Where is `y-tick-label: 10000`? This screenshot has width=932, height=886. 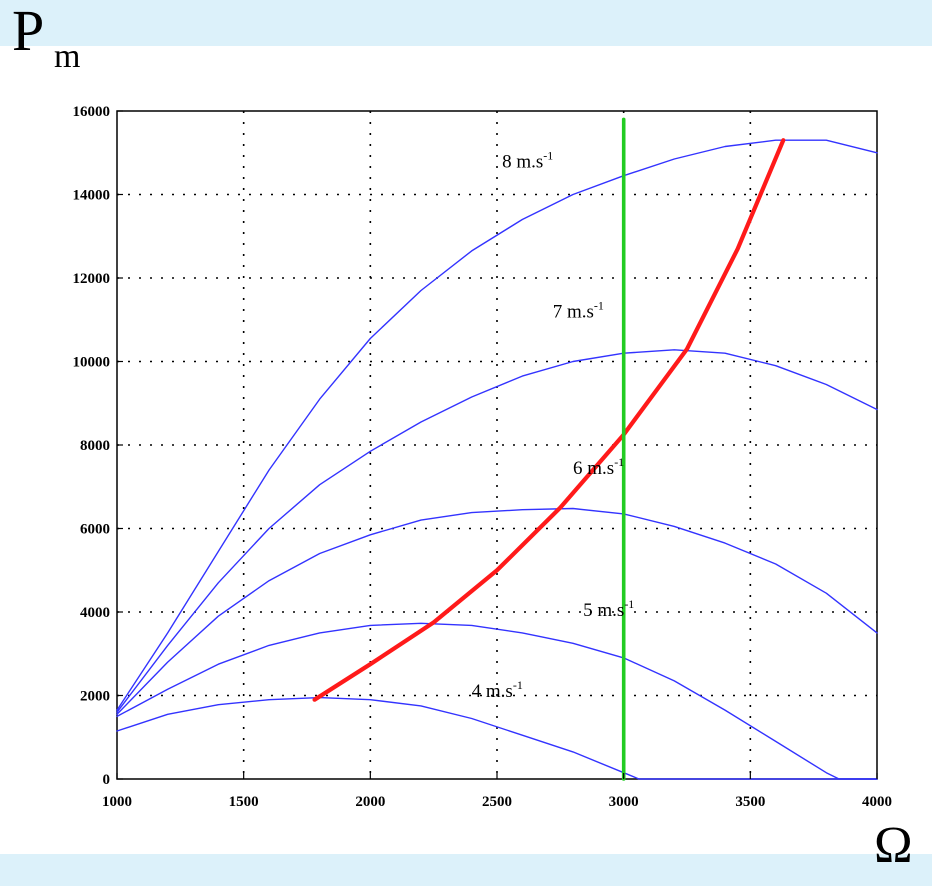
y-tick-label: 10000 is located at coordinates (92, 363).